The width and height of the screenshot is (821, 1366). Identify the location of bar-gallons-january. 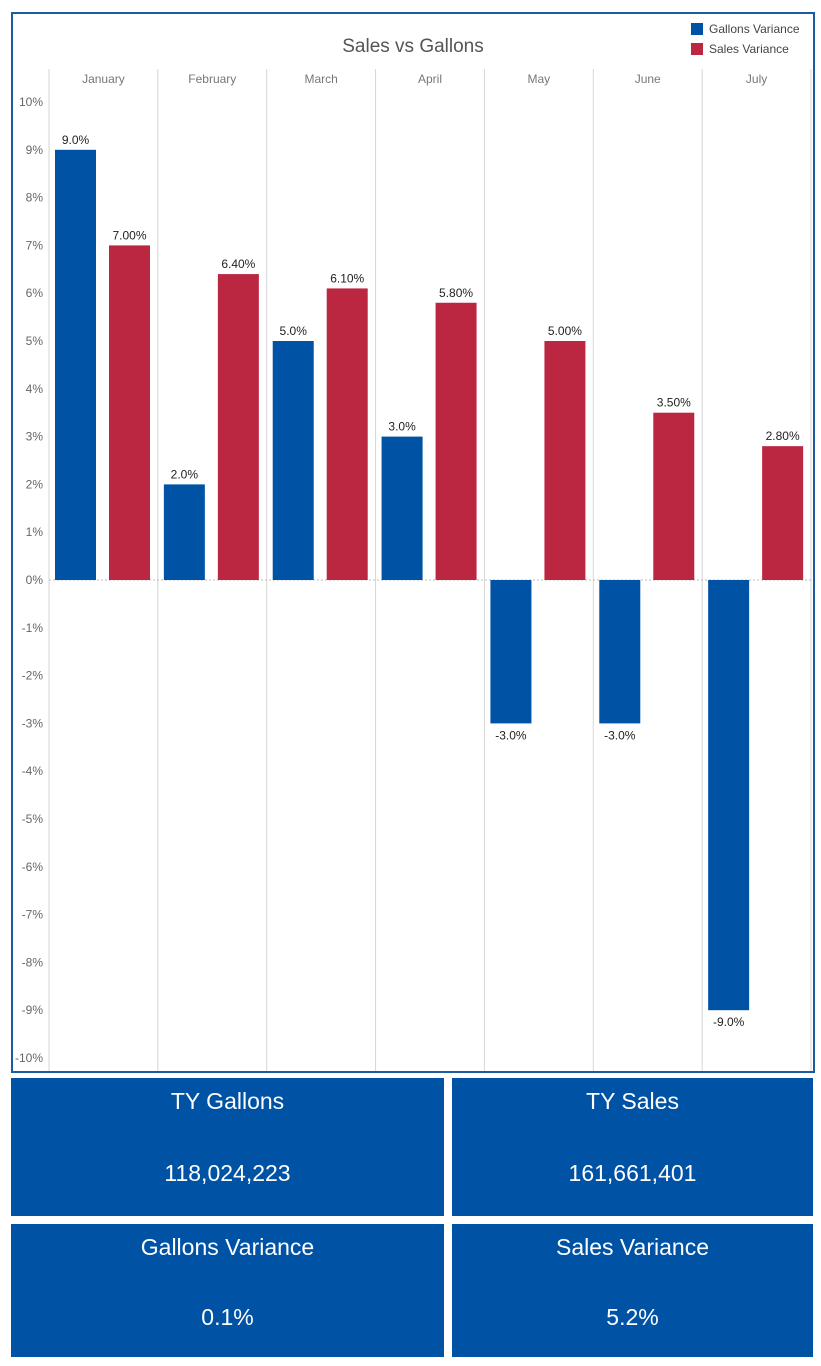
(75, 365).